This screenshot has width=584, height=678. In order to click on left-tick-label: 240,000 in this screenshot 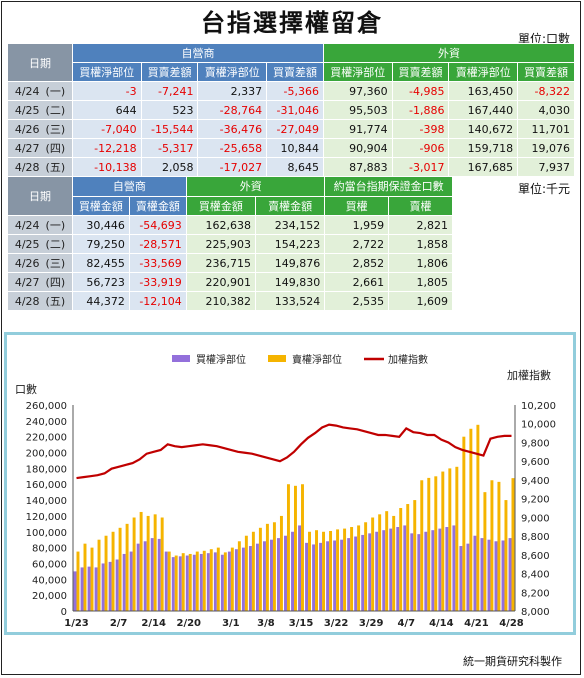, I will do `click(46, 422)`.